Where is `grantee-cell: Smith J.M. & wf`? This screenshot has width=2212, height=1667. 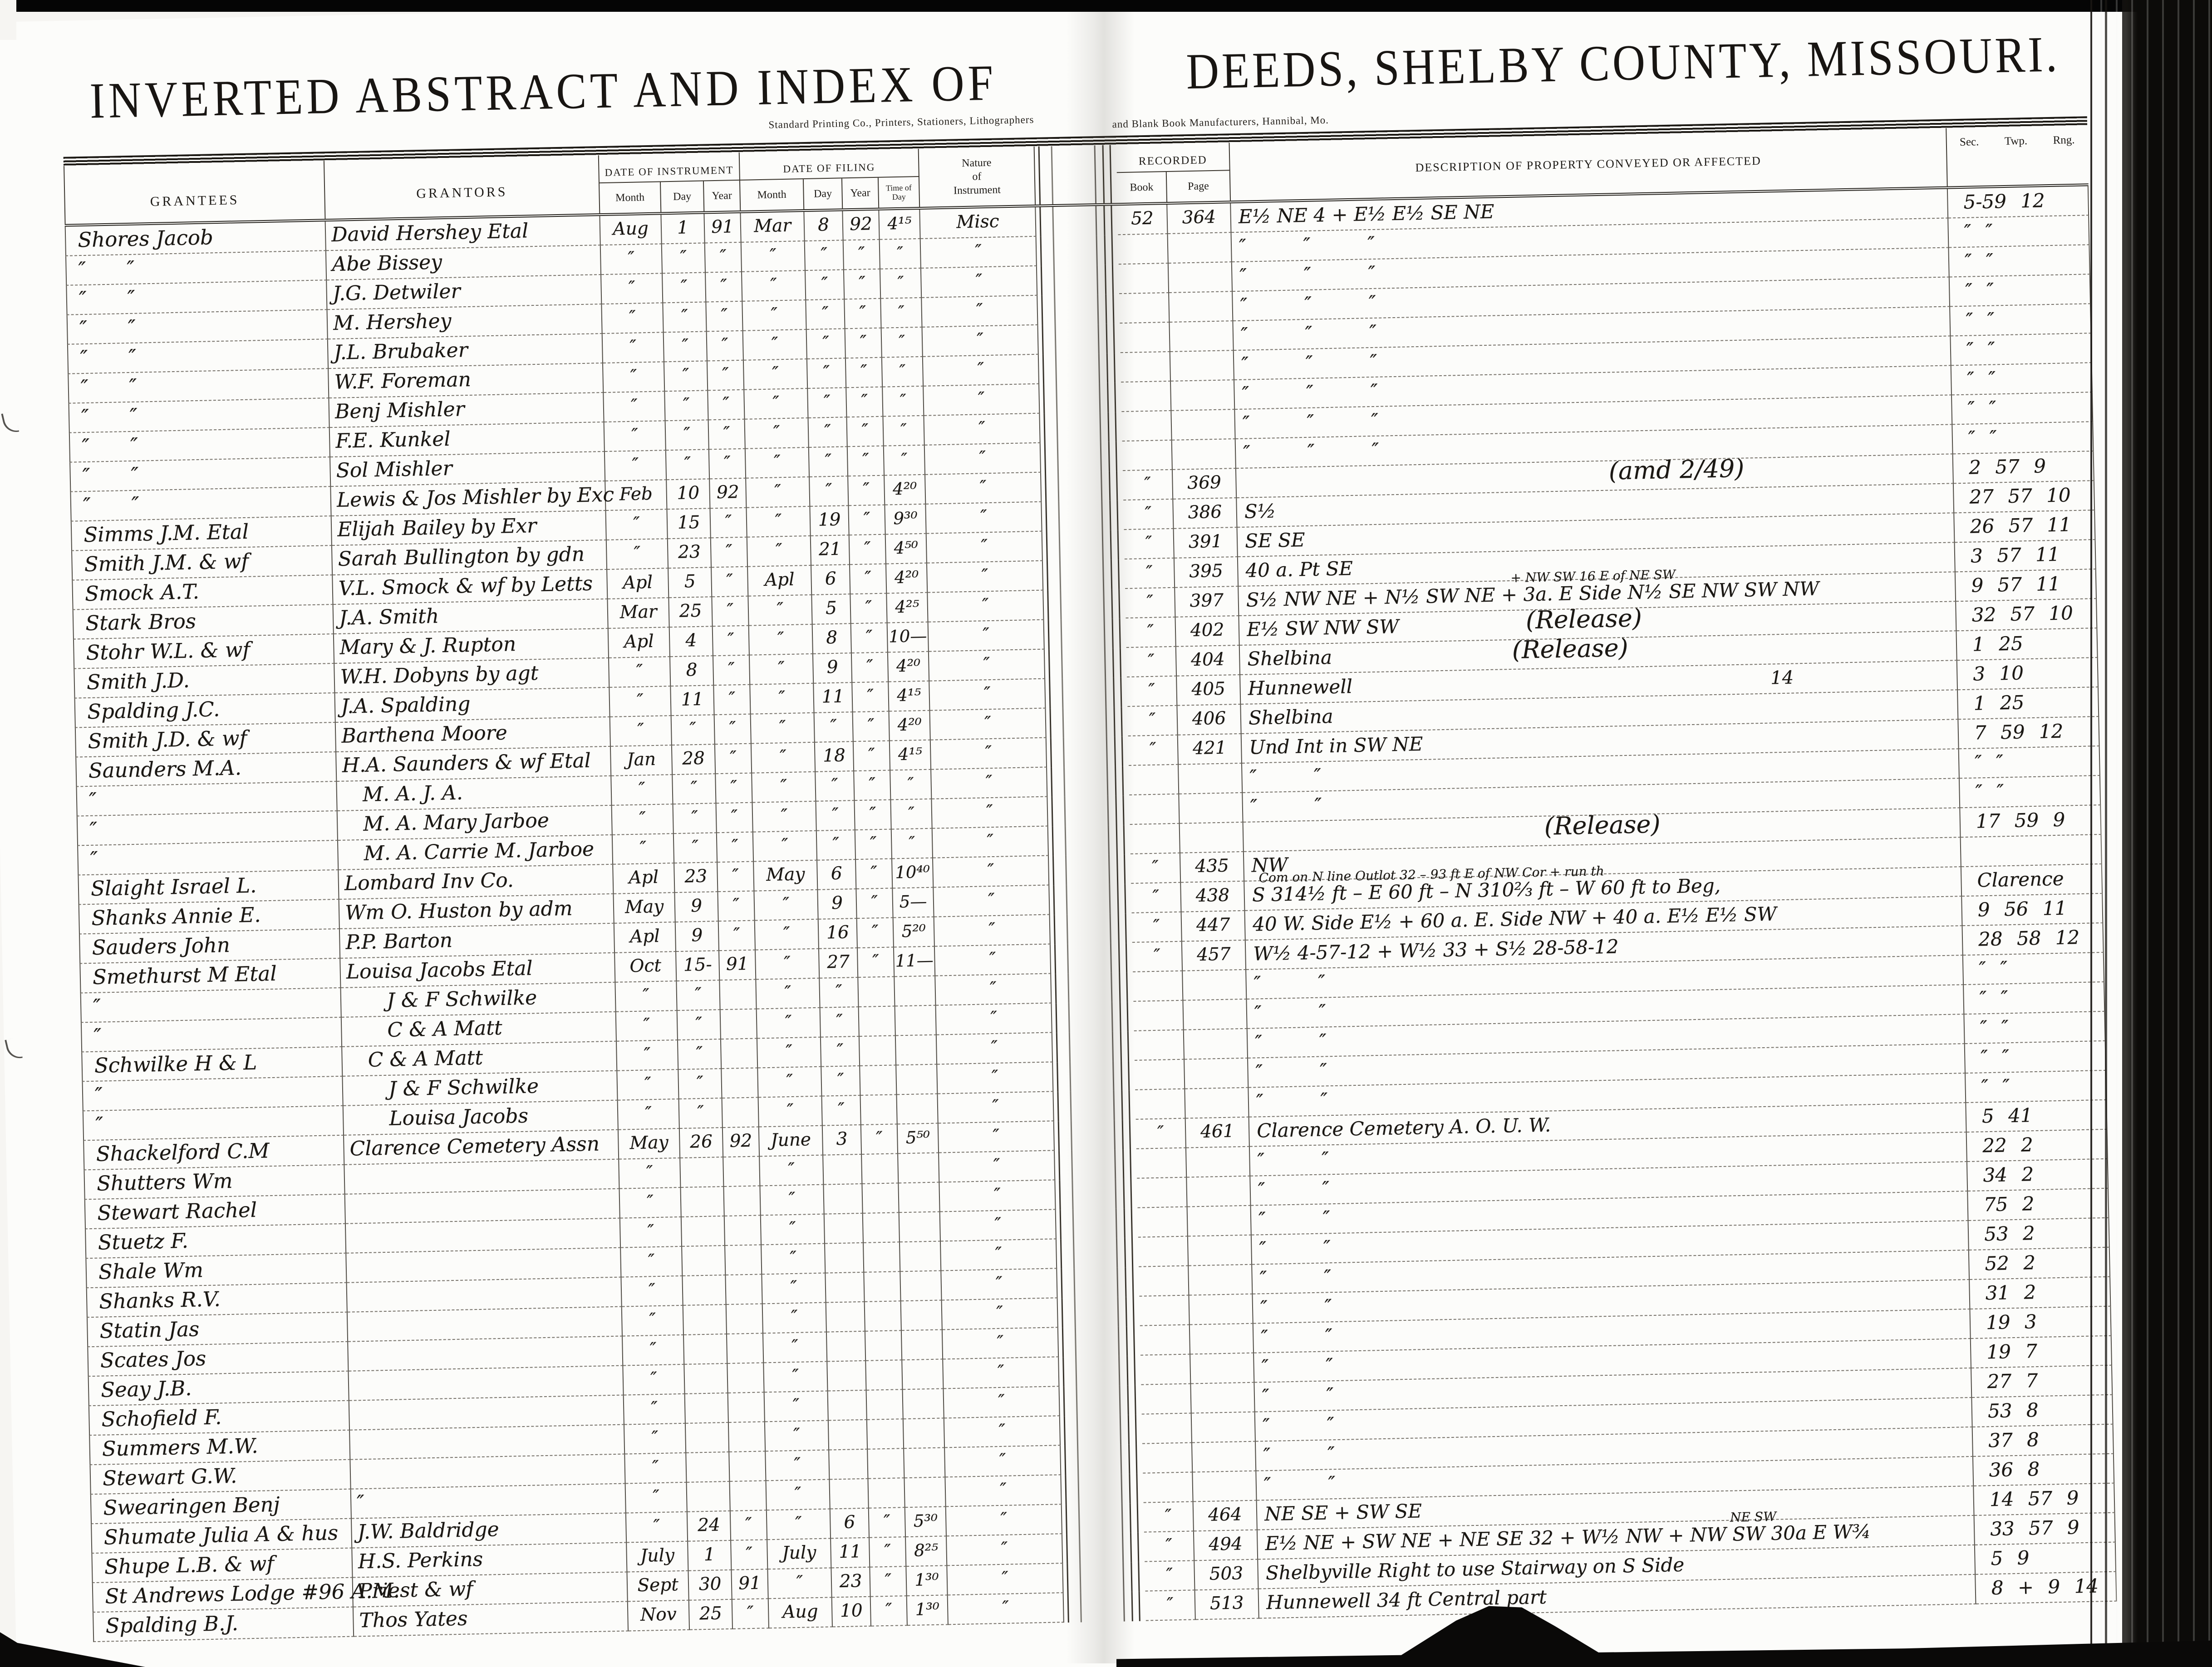
grantee-cell: Smith J.M. & wf is located at coordinates (202, 563).